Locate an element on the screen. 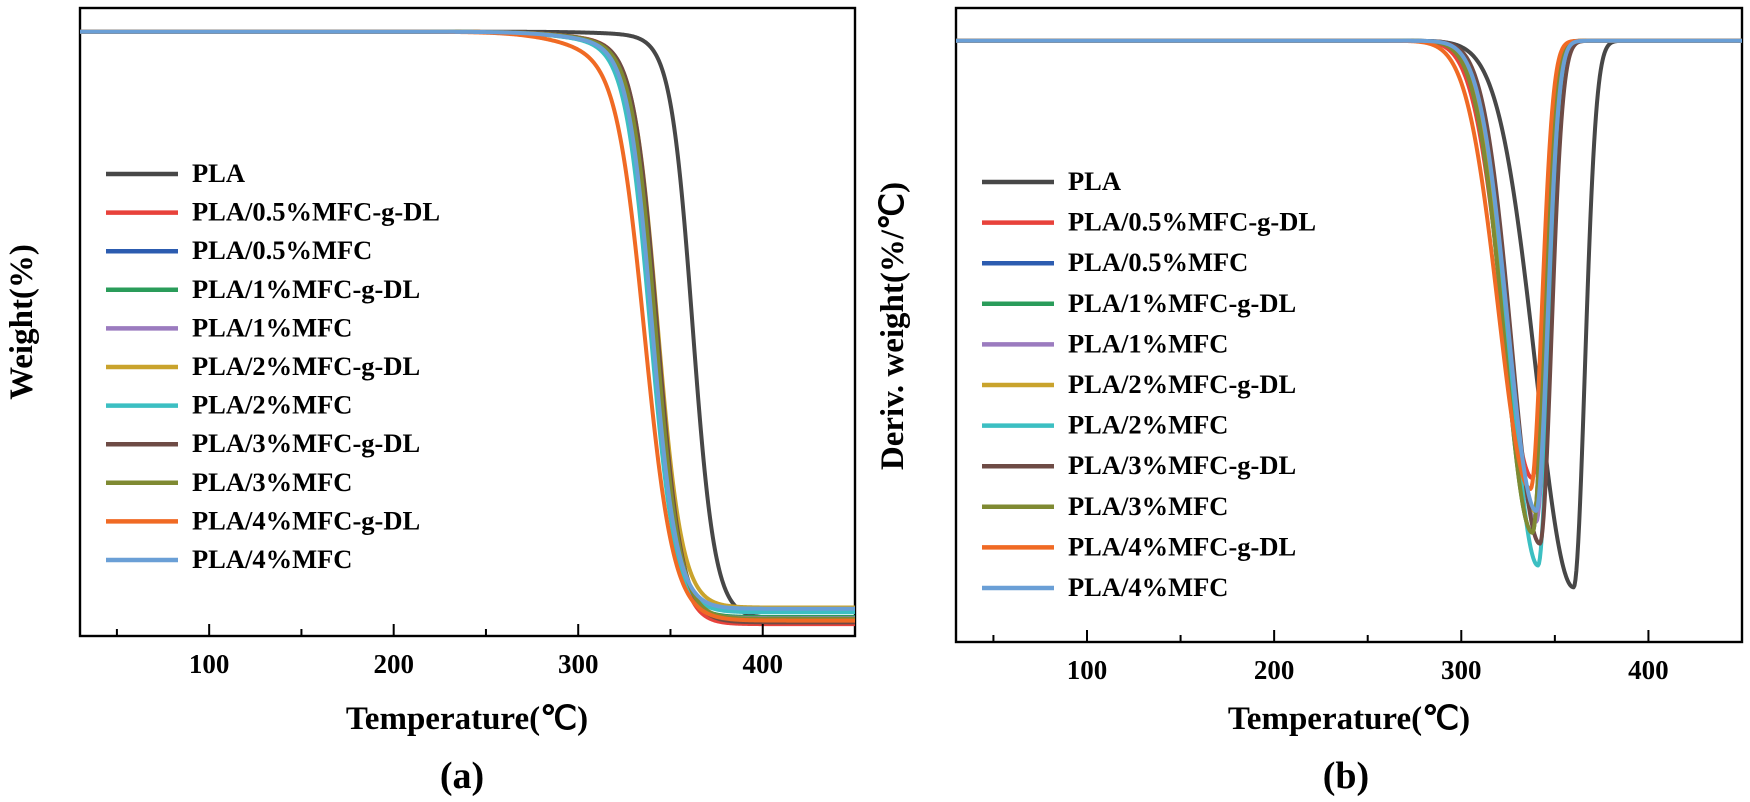 The height and width of the screenshot is (802, 1750). panel-a-x-ticks: 100 200 300 400 is located at coordinates (485, 651).